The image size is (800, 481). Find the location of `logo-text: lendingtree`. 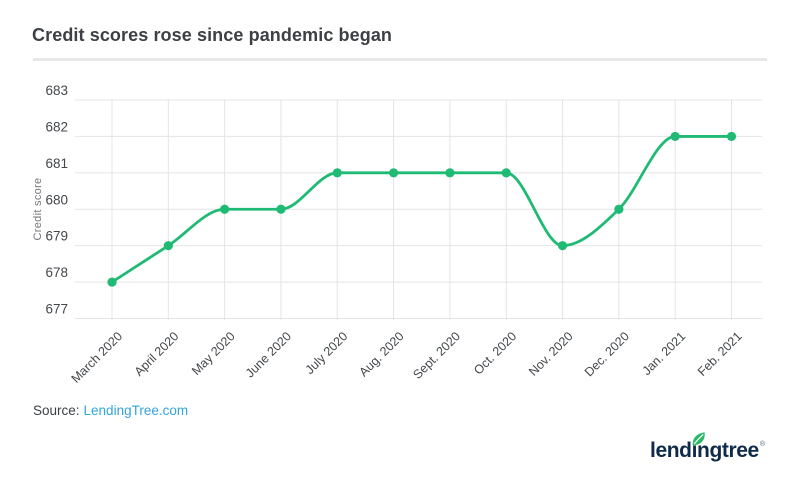

logo-text: lendingtree is located at coordinates (704, 450).